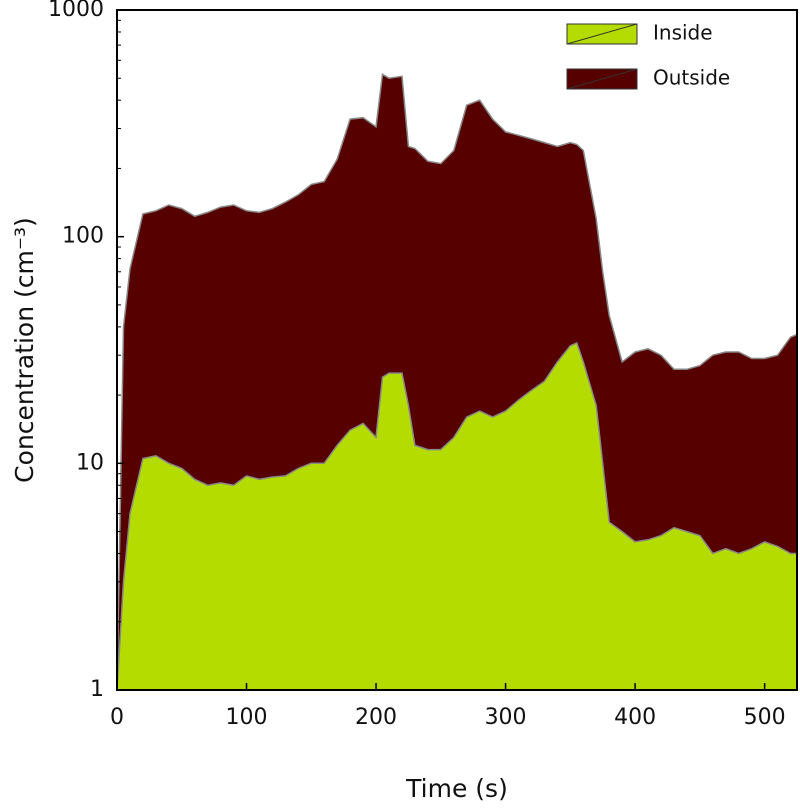 This screenshot has height=808, width=800. Describe the element at coordinates (76, 11) in the screenshot. I see `y-tick-label: 1000` at that location.